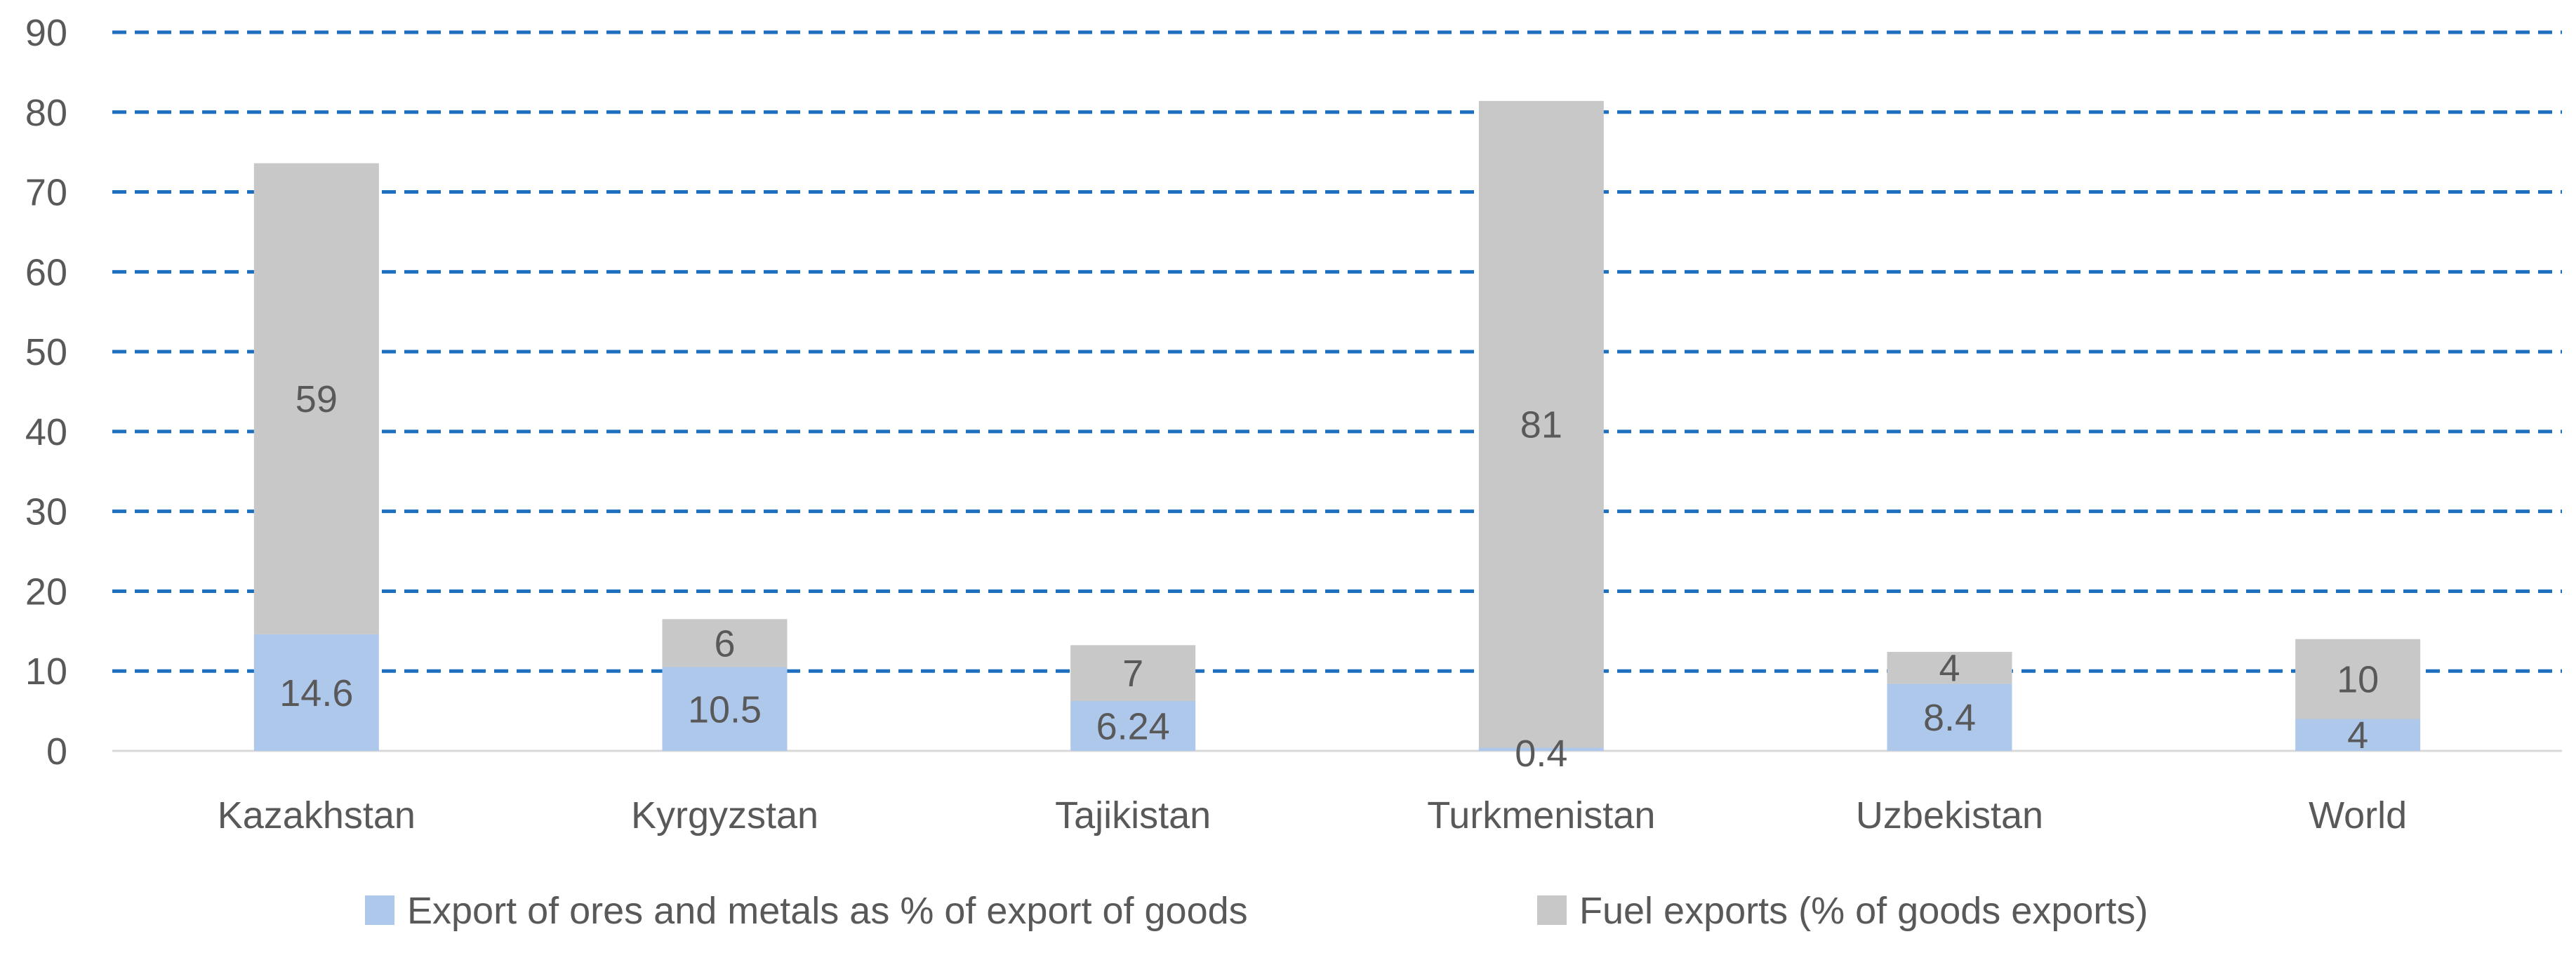 This screenshot has height=960, width=2576. What do you see at coordinates (1541, 815) in the screenshot?
I see `x-tick-label: Turkmenistan` at bounding box center [1541, 815].